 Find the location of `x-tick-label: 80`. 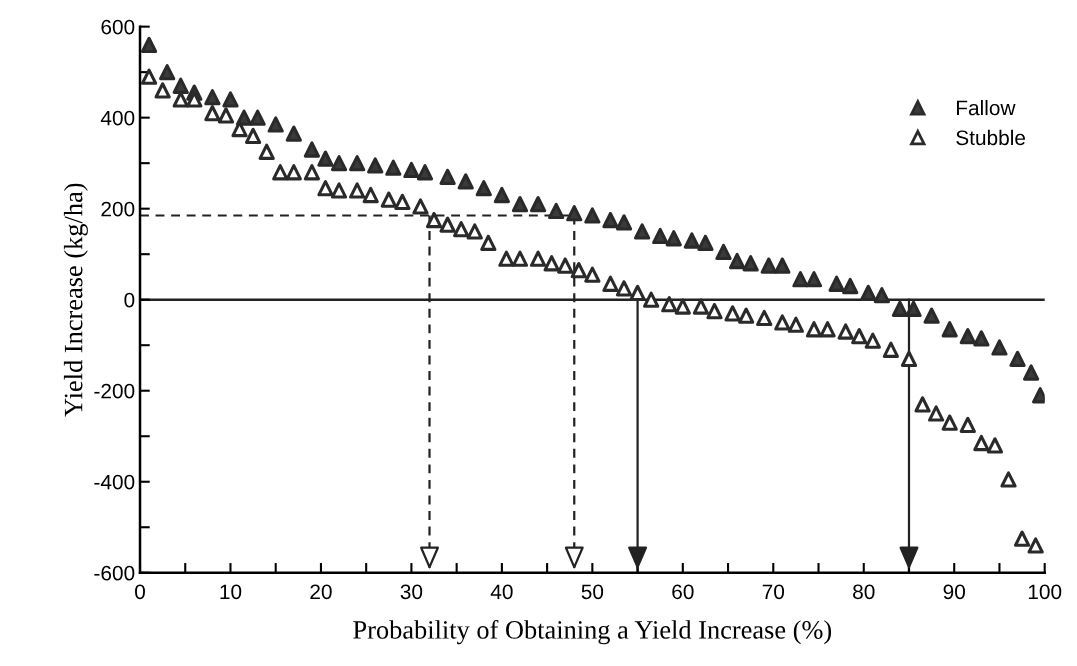

x-tick-label: 80 is located at coordinates (864, 592).